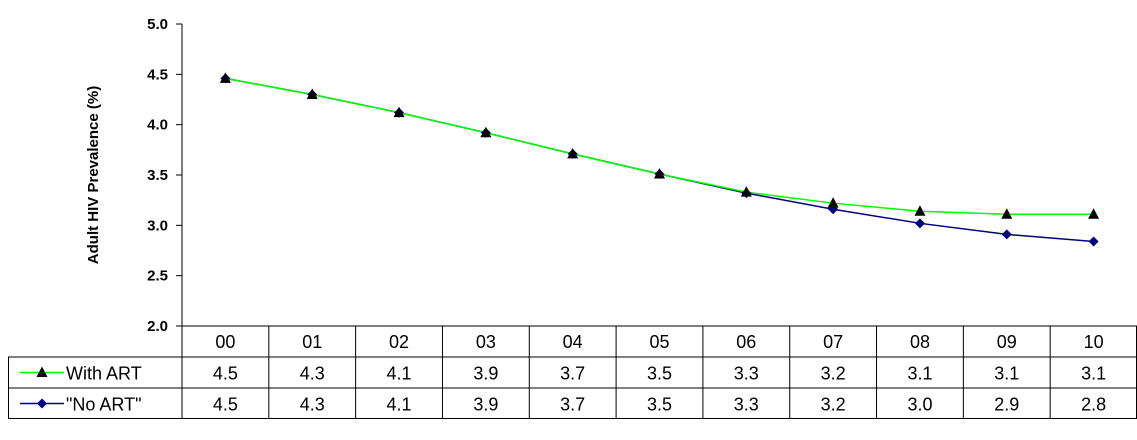  What do you see at coordinates (659, 342) in the screenshot?
I see `x-tick-label: 05` at bounding box center [659, 342].